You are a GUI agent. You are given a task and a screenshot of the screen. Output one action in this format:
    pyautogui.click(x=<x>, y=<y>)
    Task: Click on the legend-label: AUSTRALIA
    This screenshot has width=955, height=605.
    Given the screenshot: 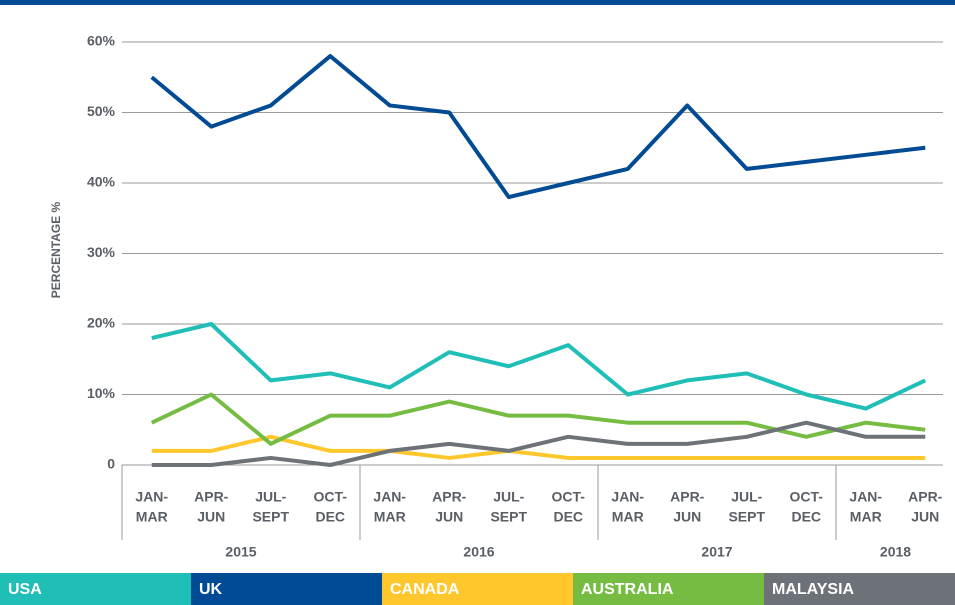 What is the action you would take?
    pyautogui.click(x=627, y=589)
    